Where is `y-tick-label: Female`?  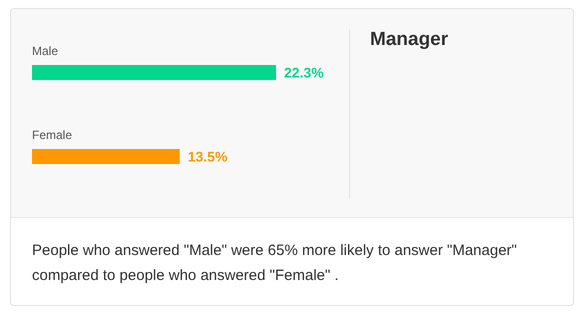
y-tick-label: Female is located at coordinates (52, 135).